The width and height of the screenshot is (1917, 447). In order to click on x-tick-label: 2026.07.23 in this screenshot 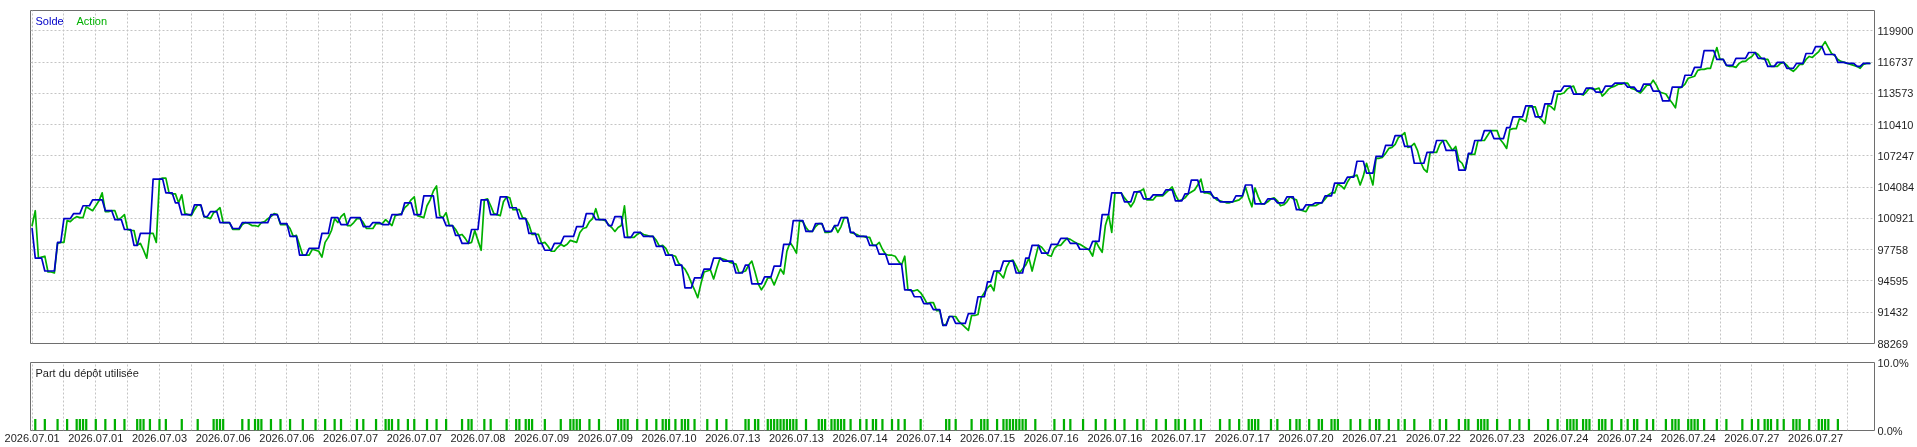, I will do `click(1497, 437)`.